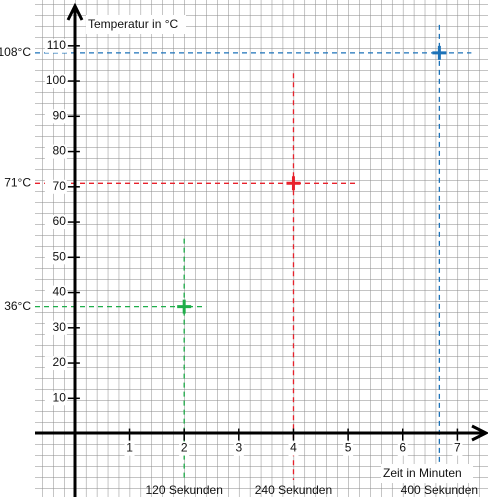  I want to click on y-tick-label: 10, so click(60, 397).